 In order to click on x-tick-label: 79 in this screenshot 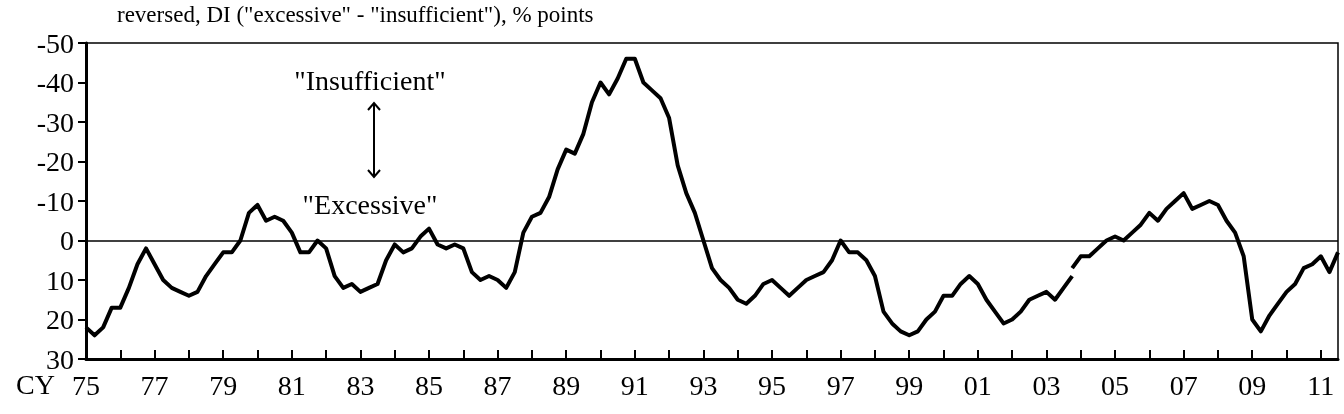, I will do `click(223, 385)`.